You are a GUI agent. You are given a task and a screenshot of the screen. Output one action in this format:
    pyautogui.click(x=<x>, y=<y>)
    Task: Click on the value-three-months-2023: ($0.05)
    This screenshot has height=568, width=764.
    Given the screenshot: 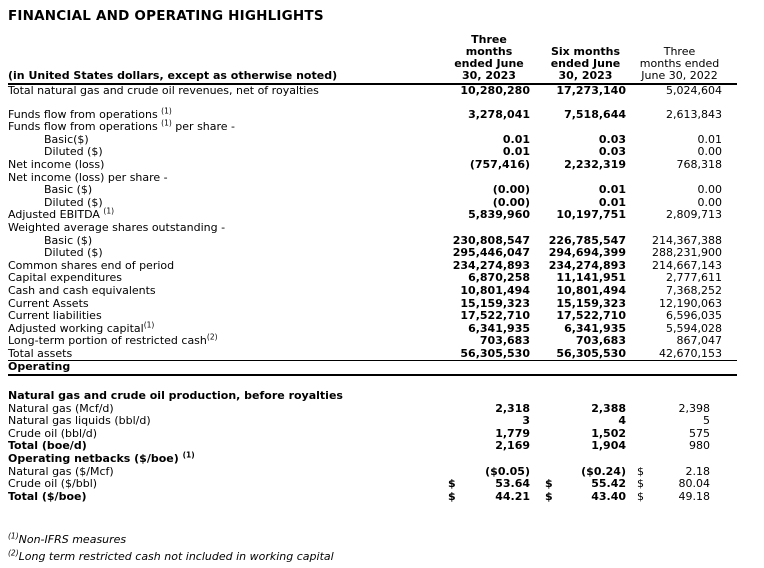 What is the action you would take?
    pyautogui.click(x=489, y=471)
    